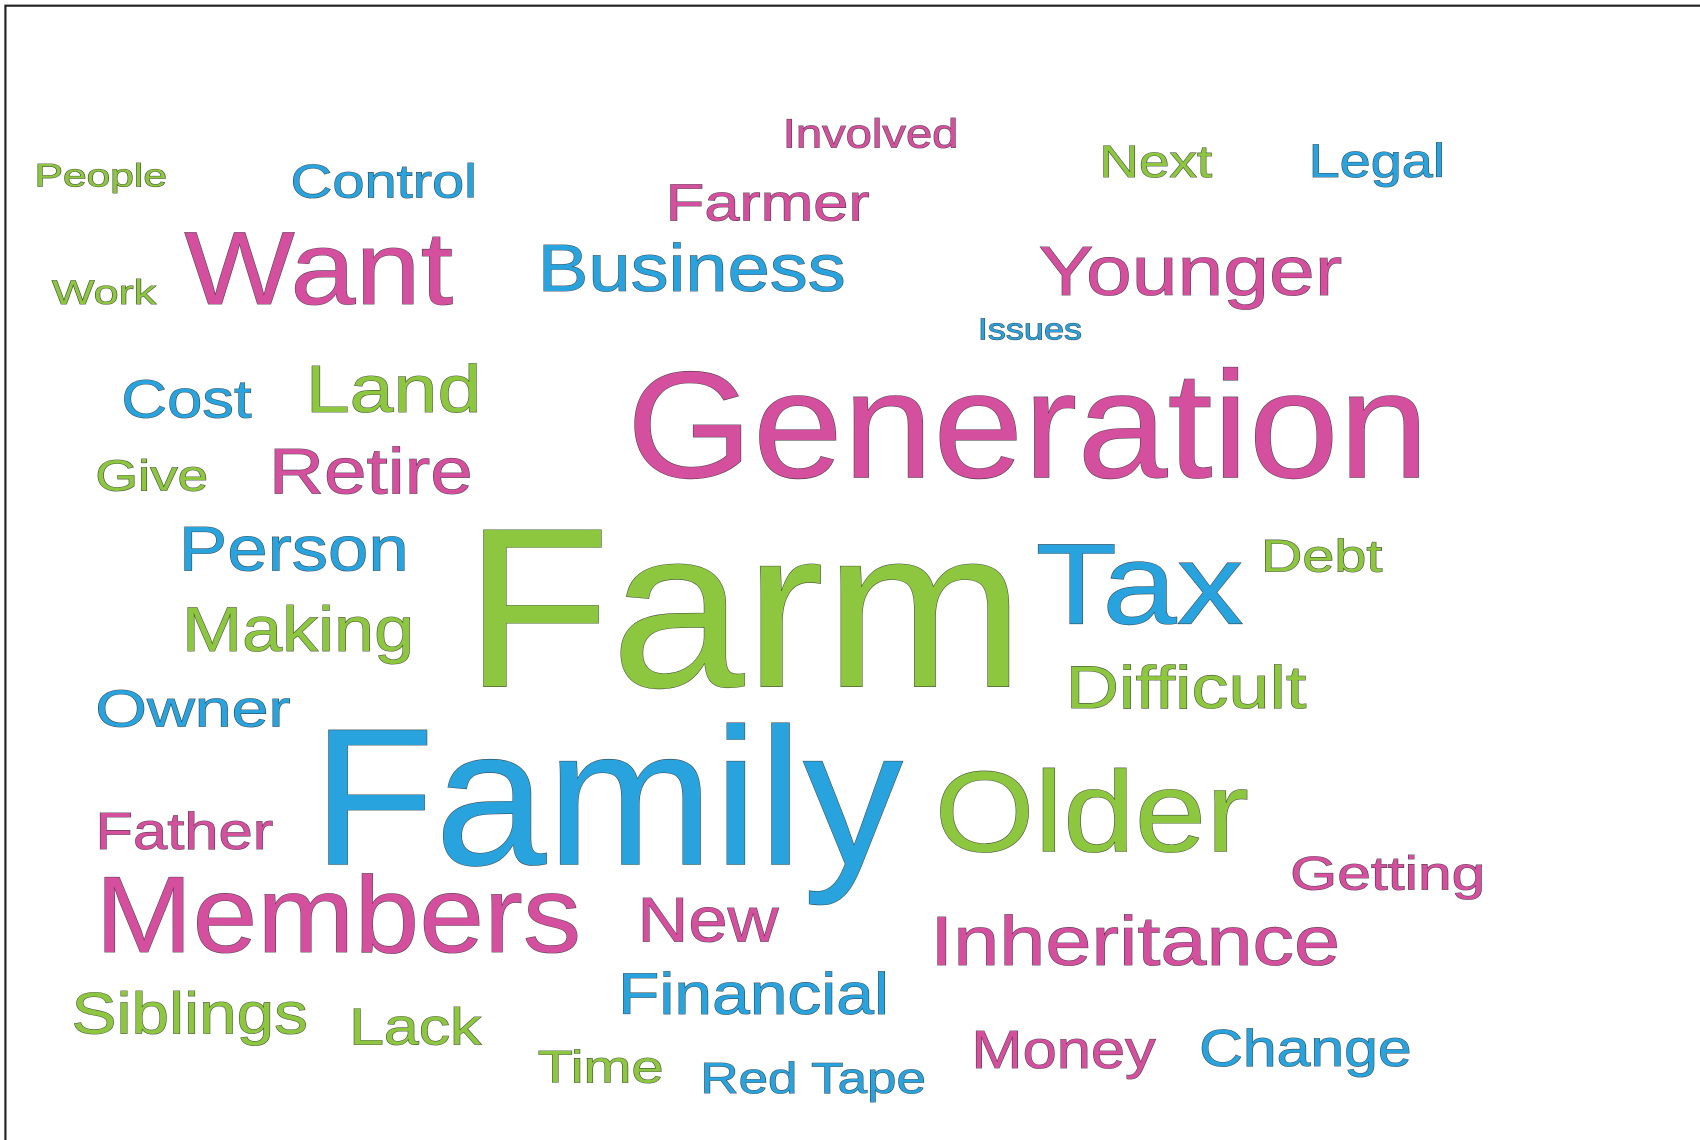  Describe the element at coordinates (190, 1013) in the screenshot. I see `word: Siblings` at that location.